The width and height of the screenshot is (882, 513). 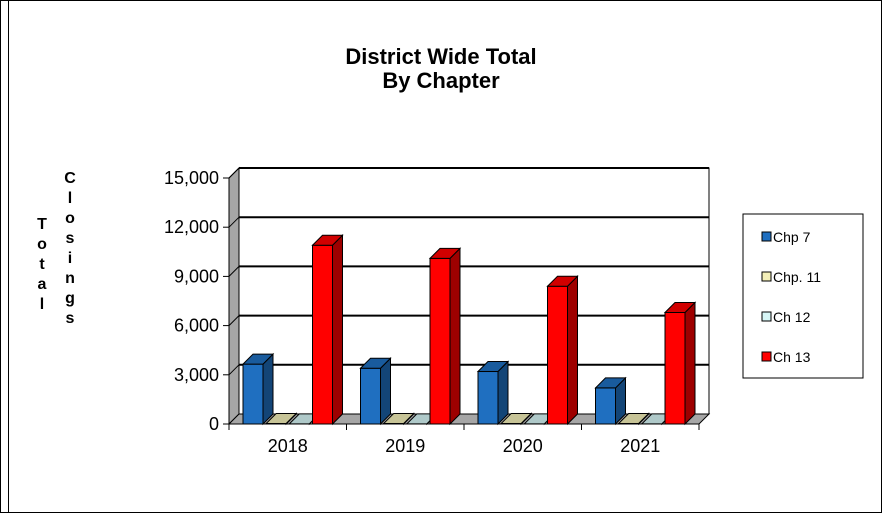 I want to click on legend-label: Chp 7, so click(x=792, y=237).